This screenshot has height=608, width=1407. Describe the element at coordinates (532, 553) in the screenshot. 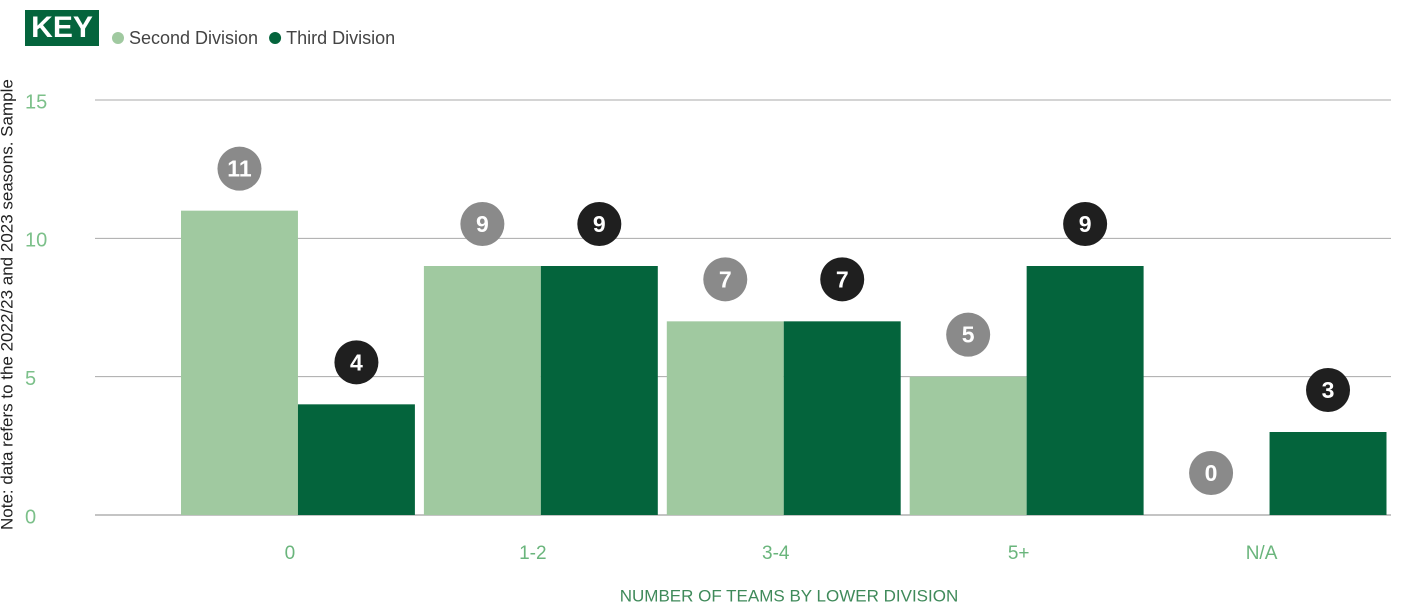

I see `x-tick-label: 1-2` at that location.